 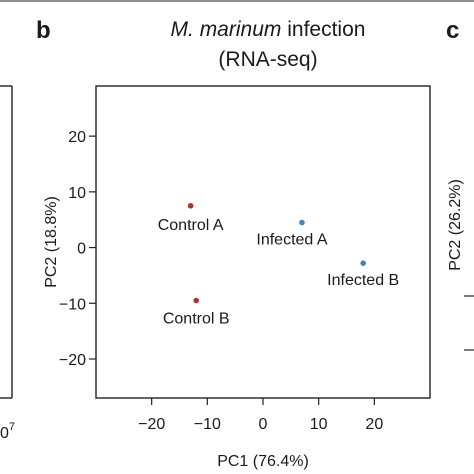 What do you see at coordinates (151, 424) in the screenshot?
I see `x-tick-label: −20` at bounding box center [151, 424].